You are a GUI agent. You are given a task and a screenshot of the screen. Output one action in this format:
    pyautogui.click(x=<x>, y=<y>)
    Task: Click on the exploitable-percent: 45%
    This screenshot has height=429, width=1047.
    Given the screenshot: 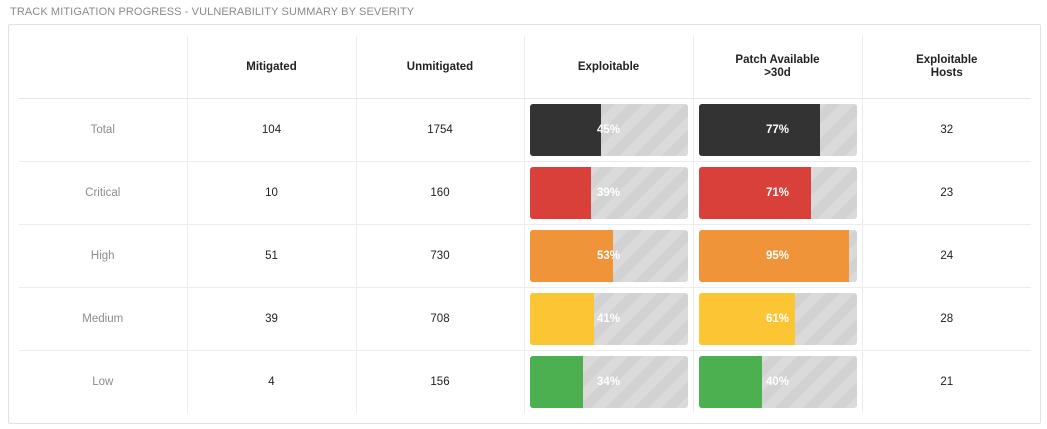 What is the action you would take?
    pyautogui.click(x=608, y=130)
    